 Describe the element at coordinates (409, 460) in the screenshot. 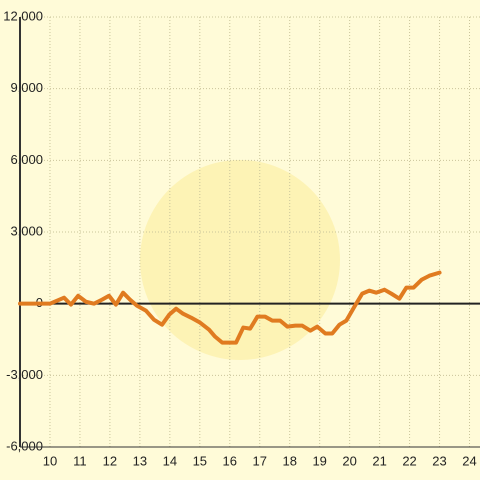

I see `x-tick-label: 22` at that location.